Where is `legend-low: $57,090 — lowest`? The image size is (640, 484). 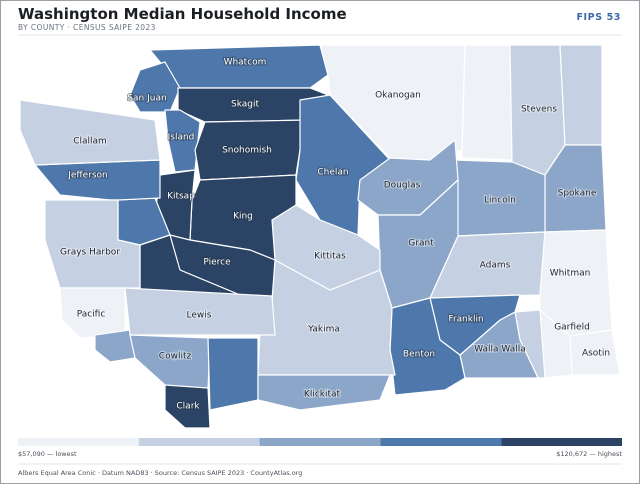
legend-low: $57,090 — lowest is located at coordinates (47, 454).